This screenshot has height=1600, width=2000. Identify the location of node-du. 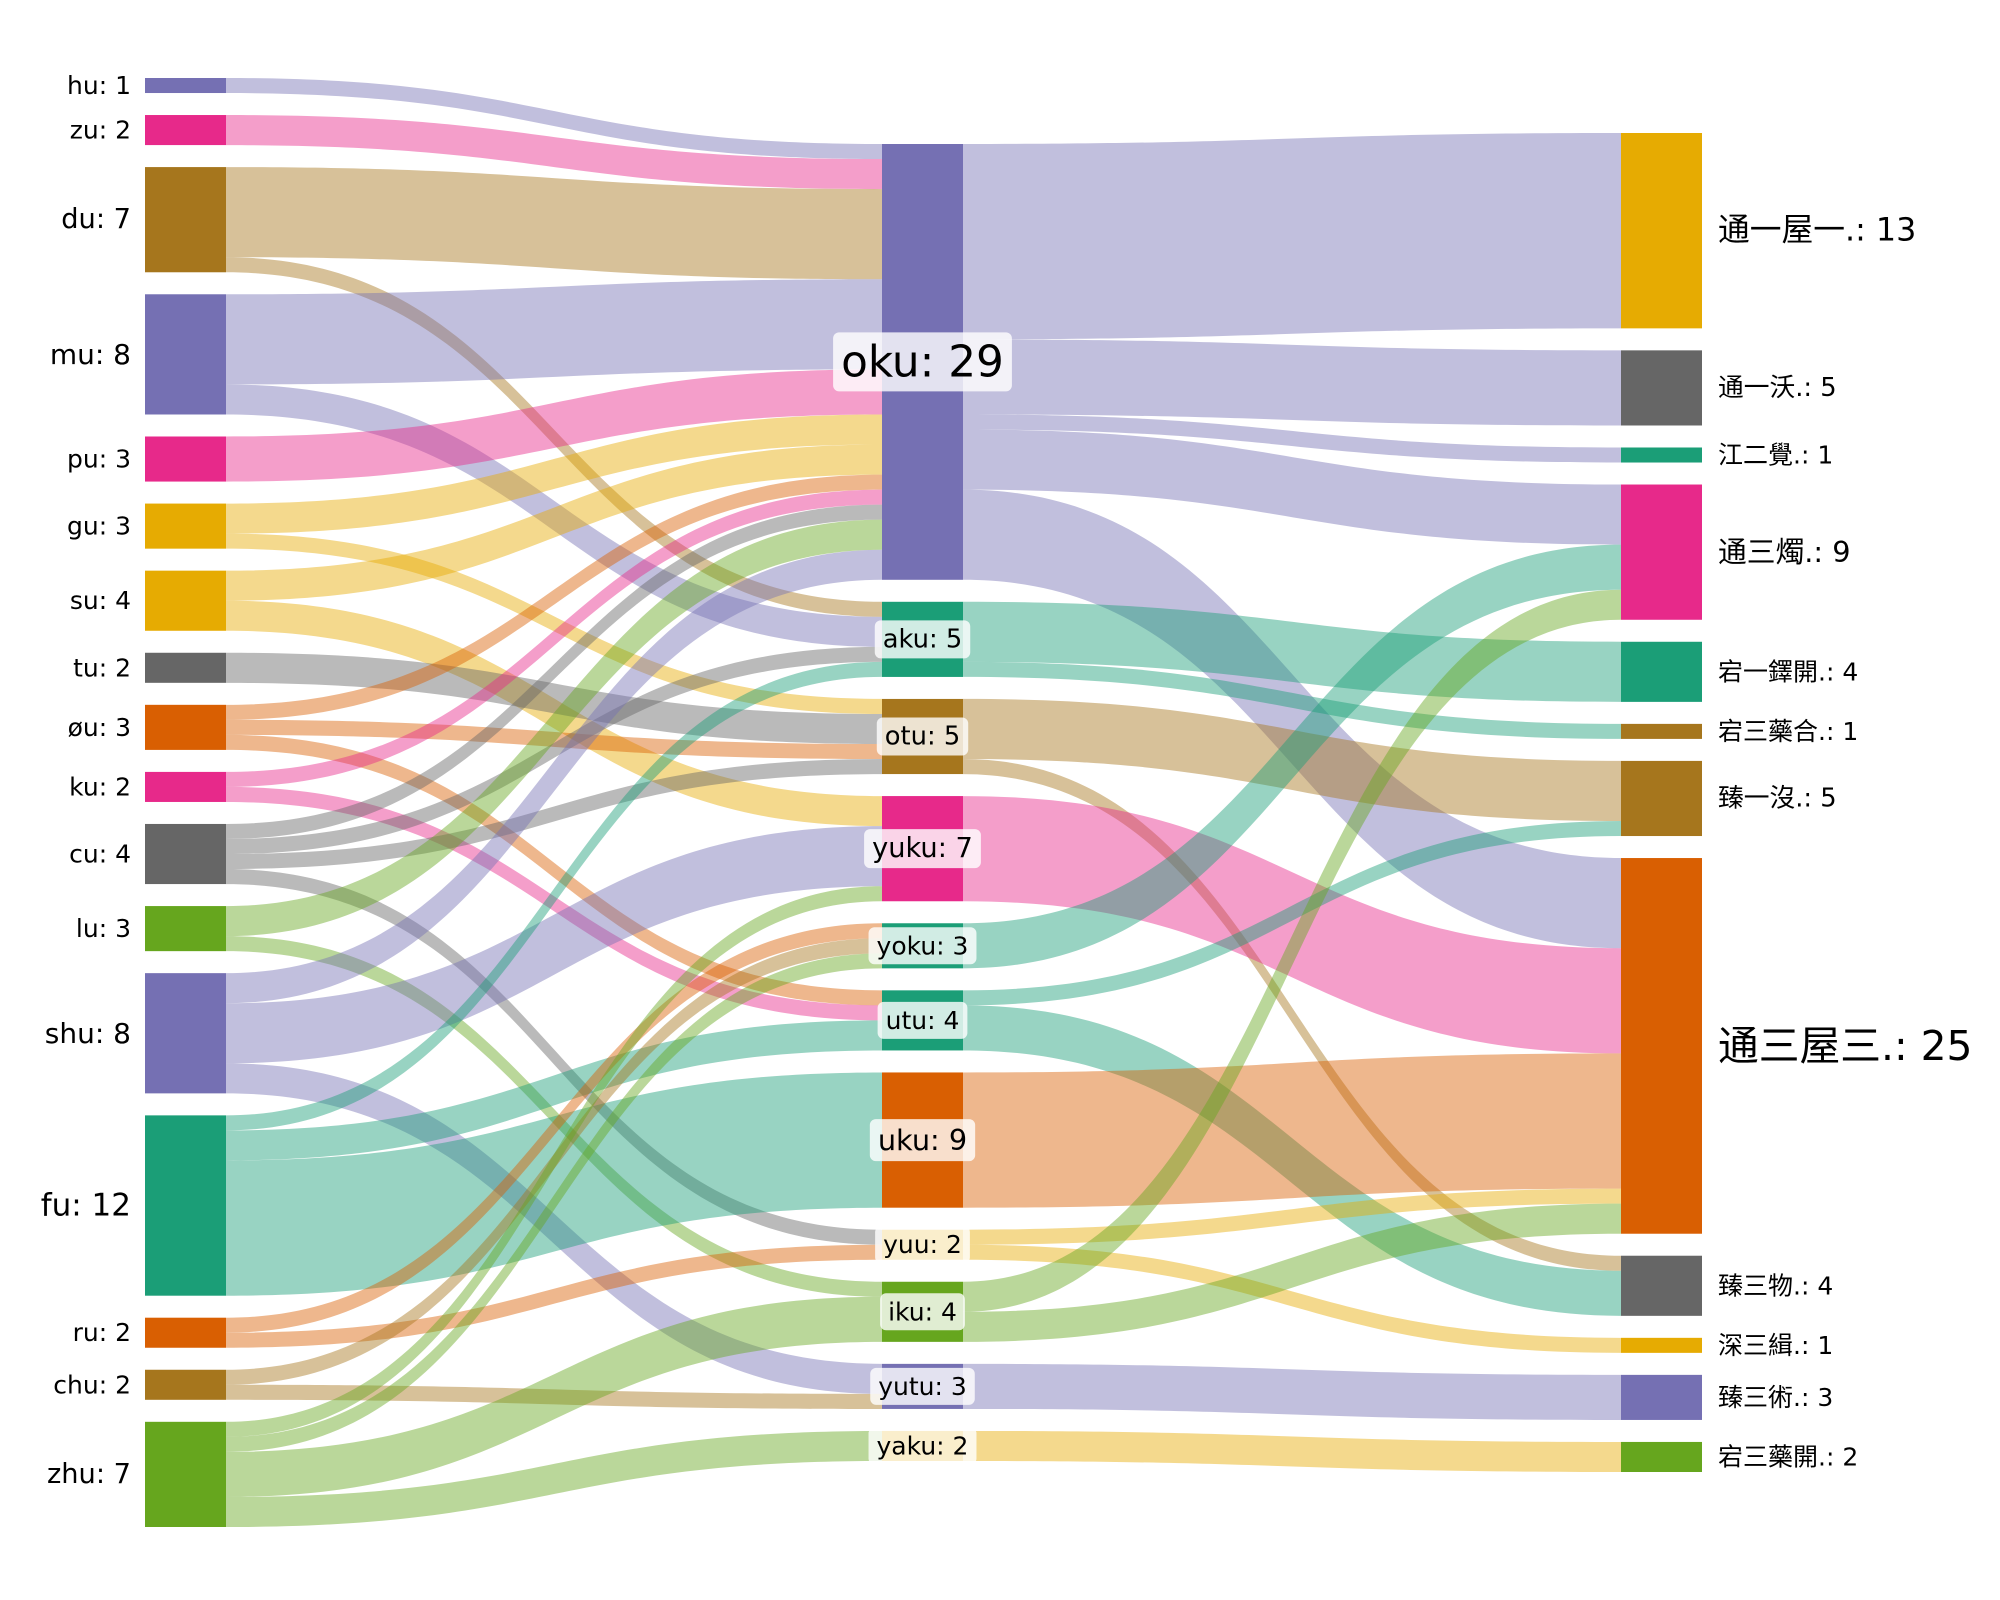
(185, 220).